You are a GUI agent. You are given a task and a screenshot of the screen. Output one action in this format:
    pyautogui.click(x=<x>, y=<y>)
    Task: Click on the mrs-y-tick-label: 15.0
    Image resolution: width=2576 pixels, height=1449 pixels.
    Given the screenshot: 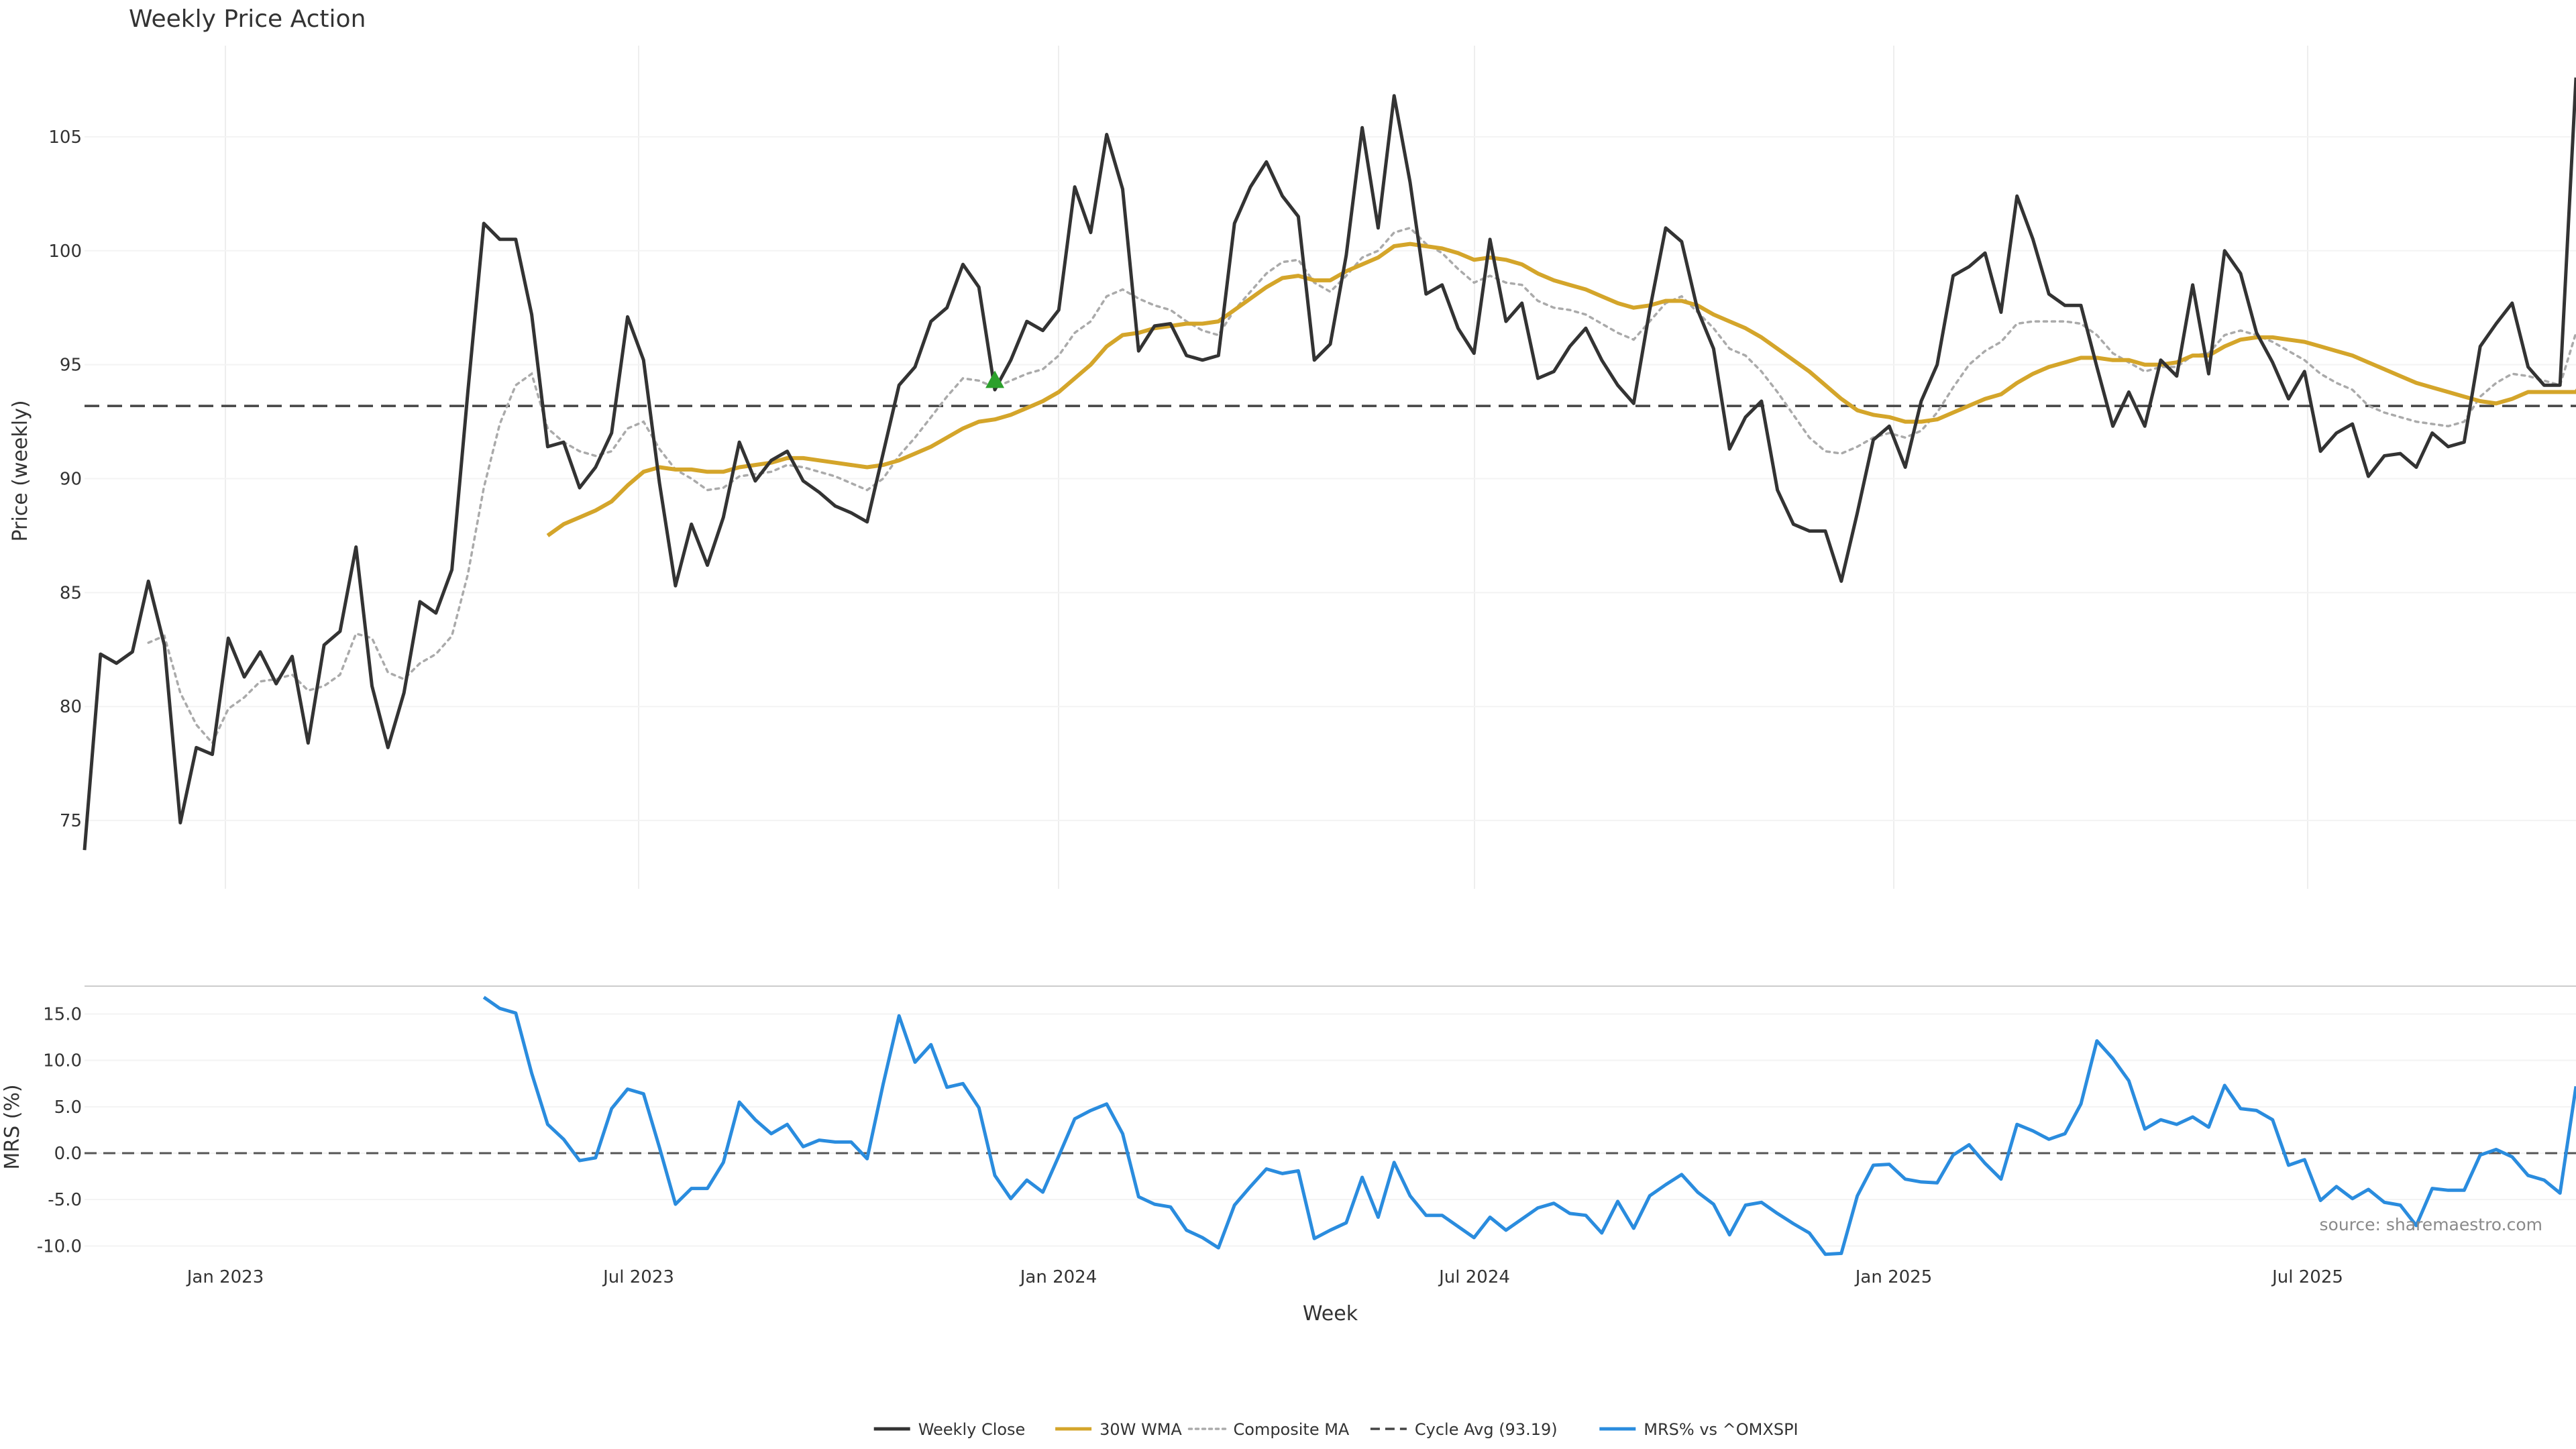 What is the action you would take?
    pyautogui.click(x=62, y=1015)
    